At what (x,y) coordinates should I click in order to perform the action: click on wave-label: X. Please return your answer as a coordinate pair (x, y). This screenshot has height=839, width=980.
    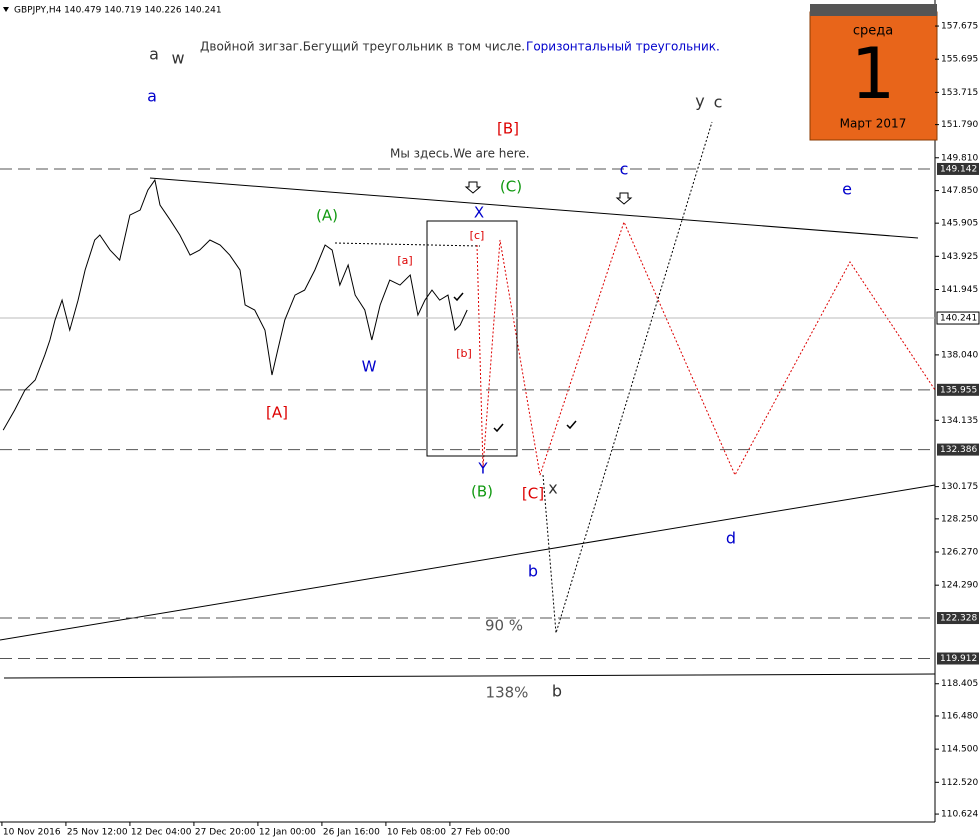
    Looking at the image, I should click on (479, 213).